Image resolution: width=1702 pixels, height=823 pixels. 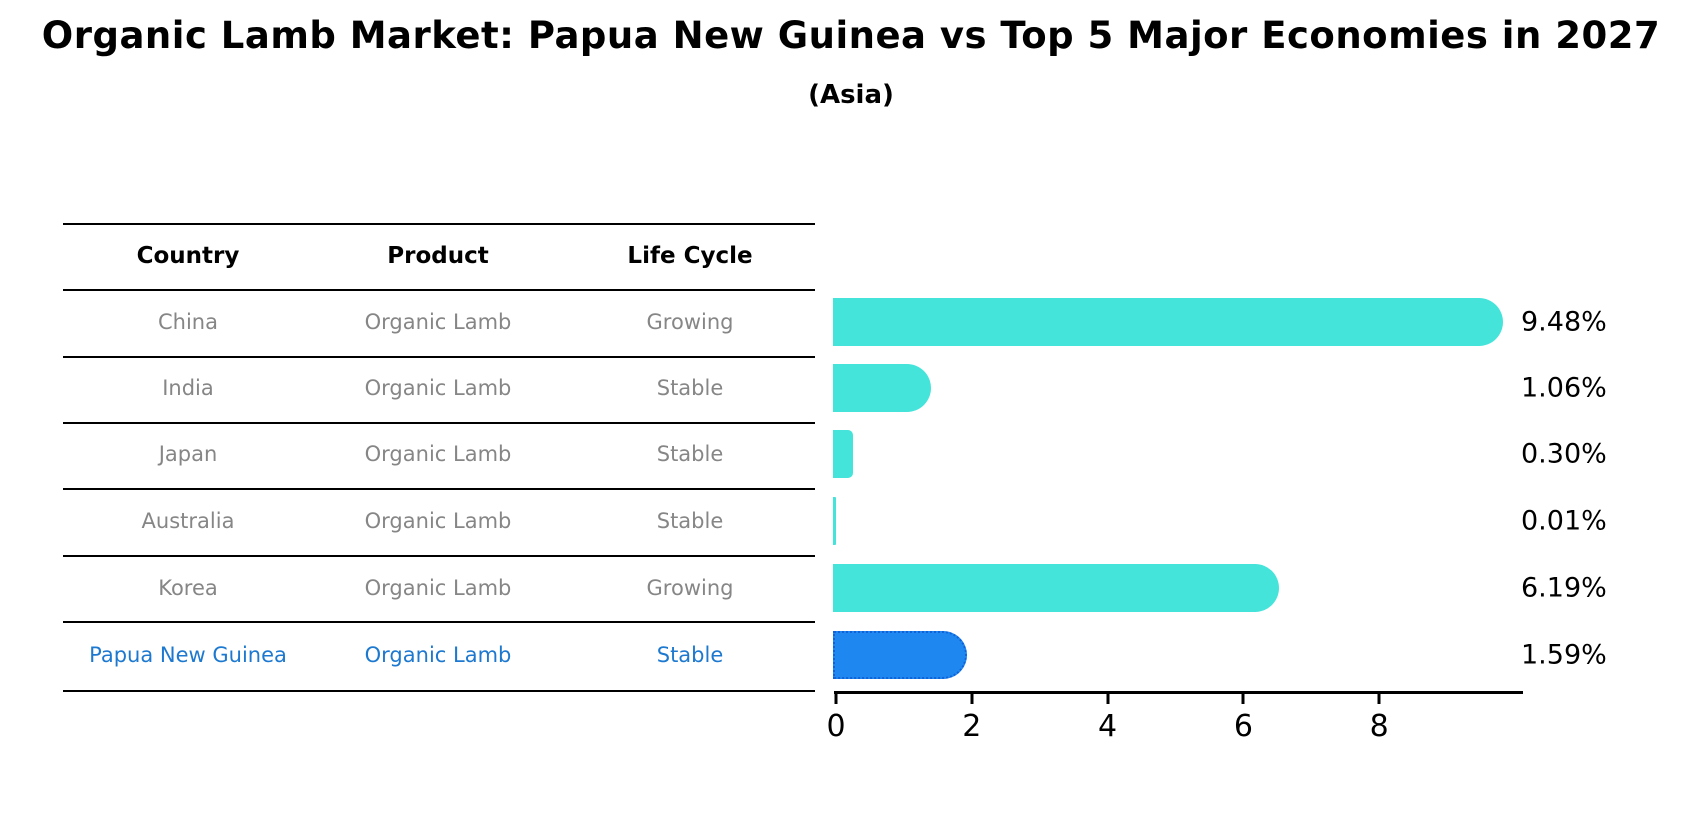 I want to click on bar-korea, so click(x=1056, y=588).